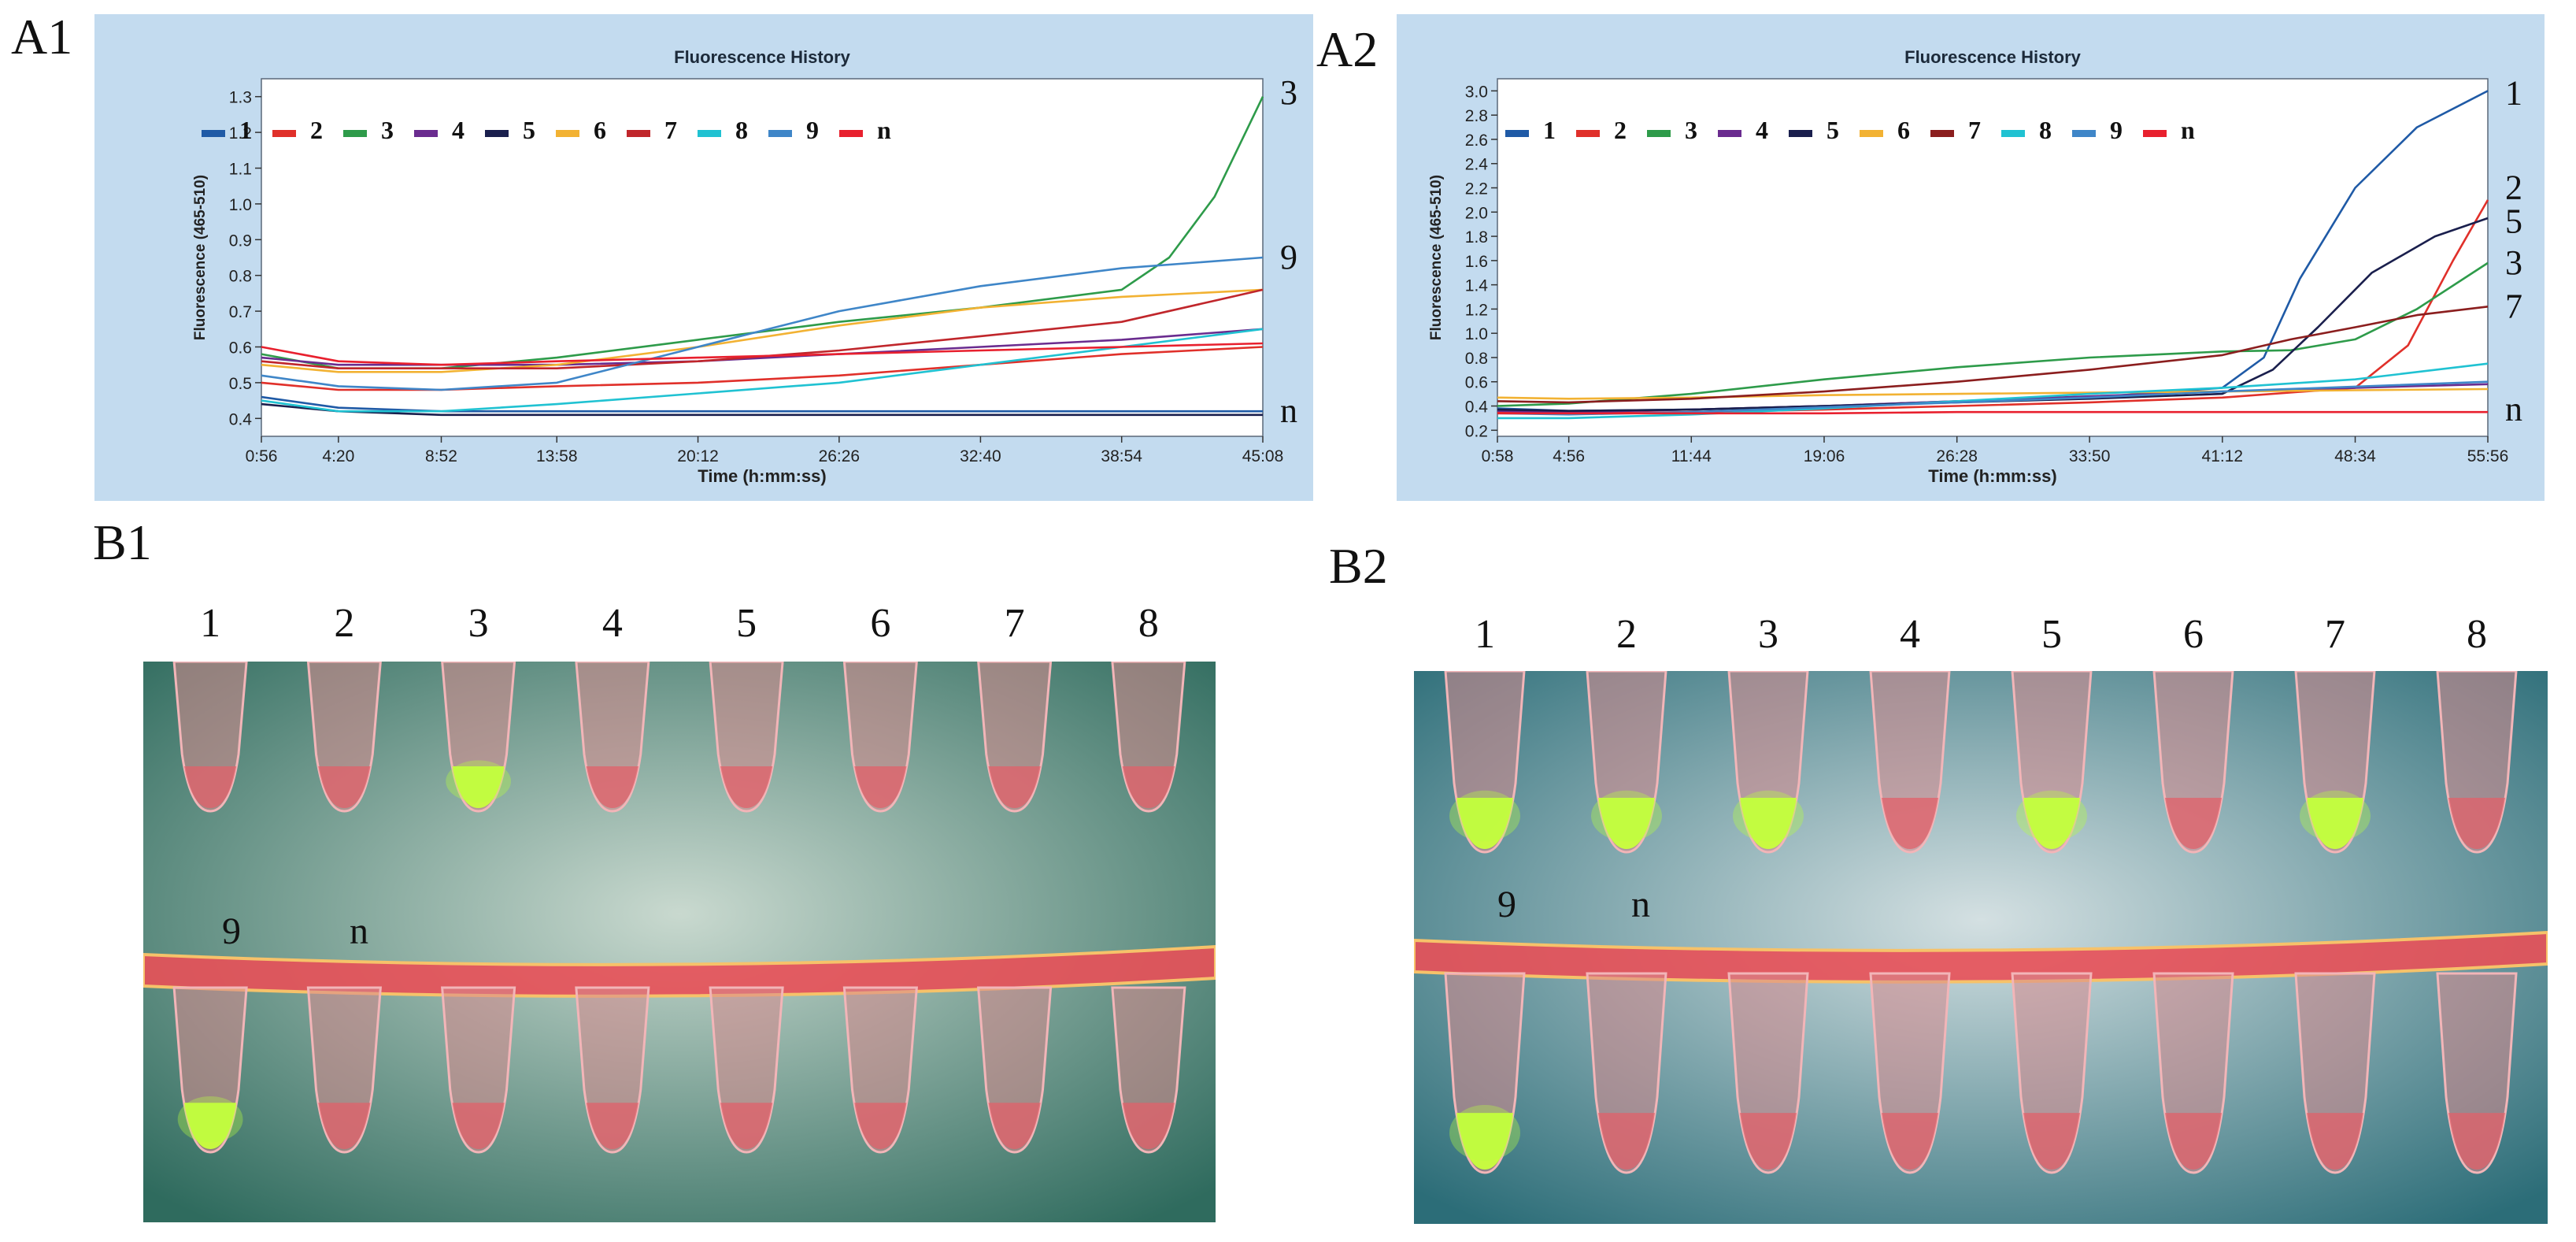 The width and height of the screenshot is (2576, 1242). What do you see at coordinates (387, 130) in the screenshot?
I see `chart-a1-legend-label-3: 3` at bounding box center [387, 130].